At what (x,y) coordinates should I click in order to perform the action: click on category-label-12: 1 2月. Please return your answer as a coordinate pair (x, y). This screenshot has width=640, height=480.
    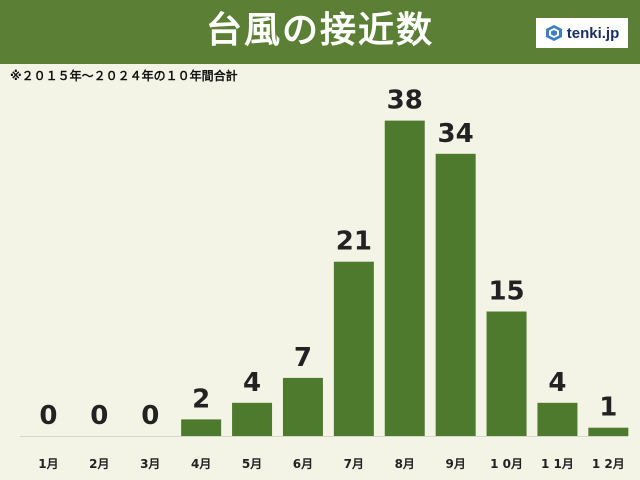
    Looking at the image, I should click on (608, 464).